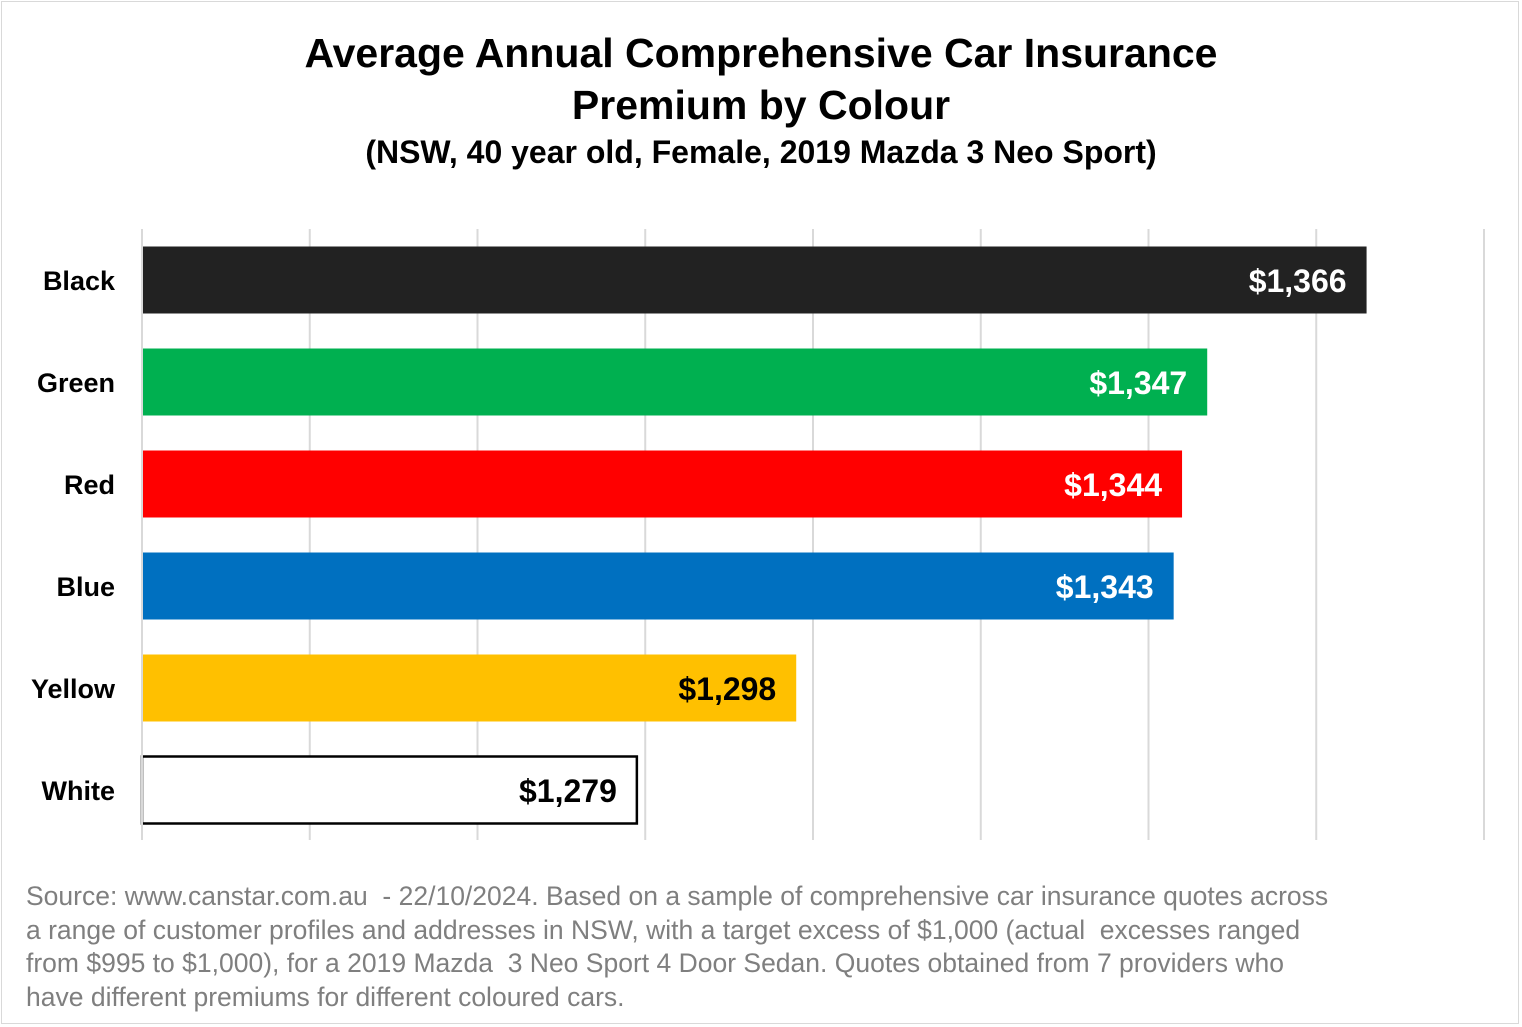 The image size is (1522, 1027). I want to click on bar-red, so click(662, 484).